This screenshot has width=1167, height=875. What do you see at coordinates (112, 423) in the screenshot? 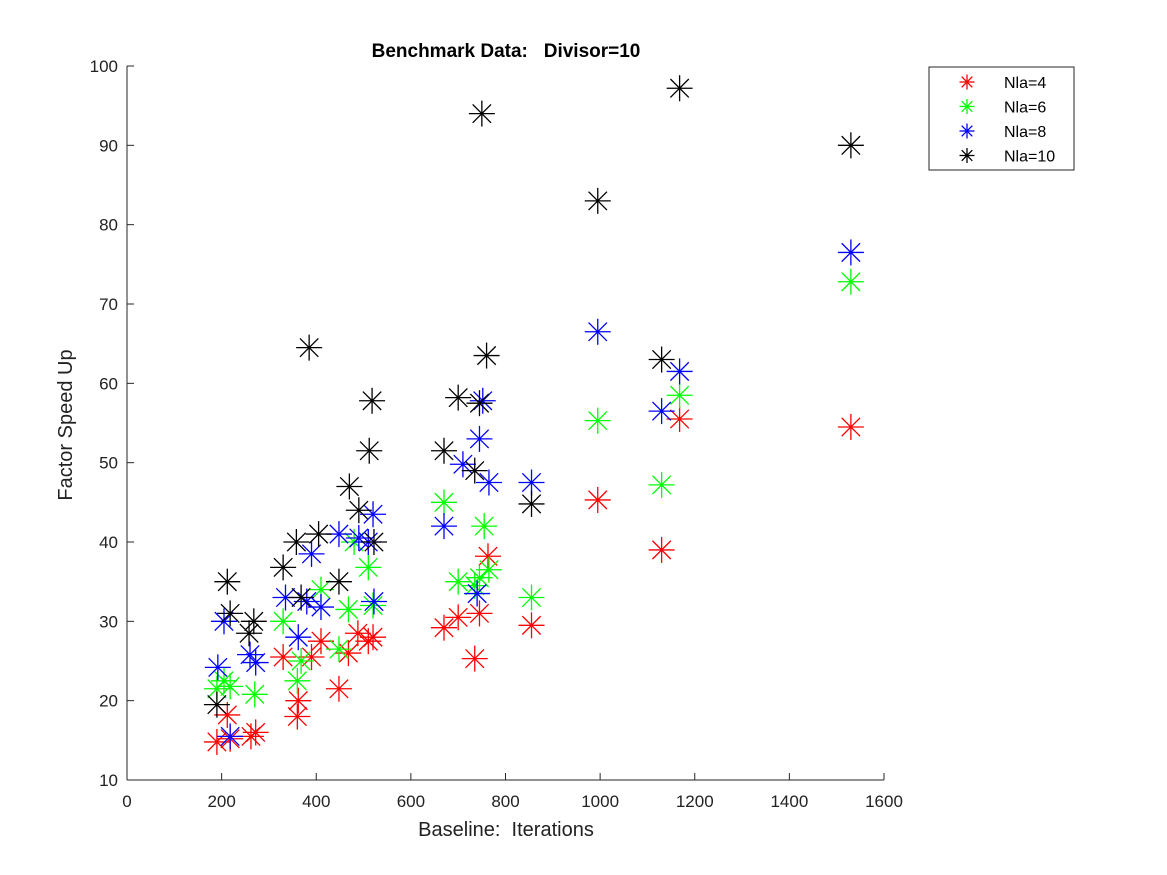
I see `y-axis: 10 20 30 40 50 60 70 80 90 100` at bounding box center [112, 423].